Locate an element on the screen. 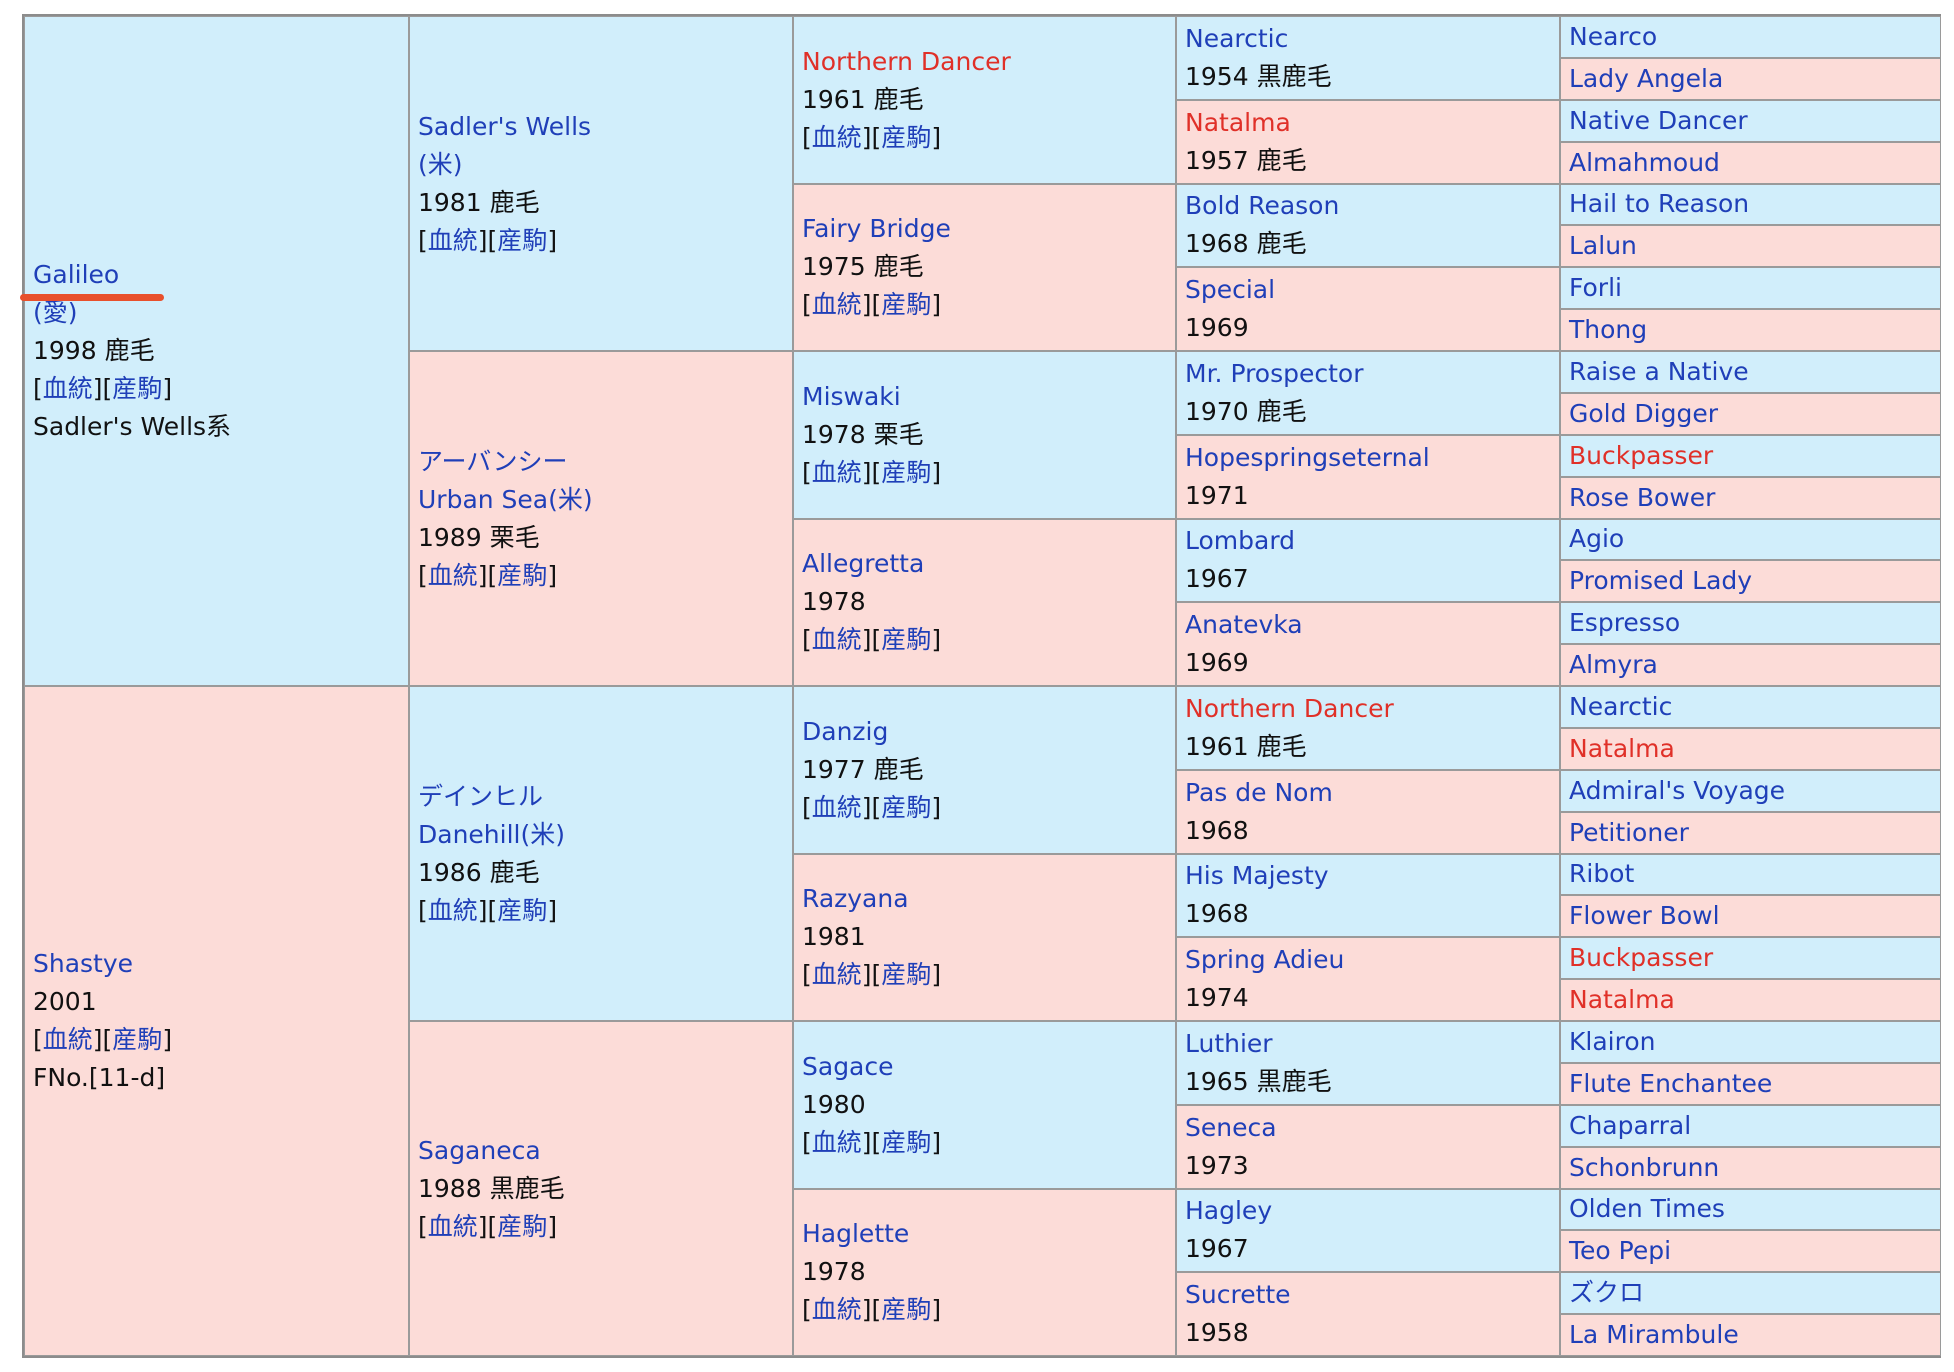 This screenshot has width=1954, height=1372. horse-name-secondary-link: (愛) is located at coordinates (55, 312).